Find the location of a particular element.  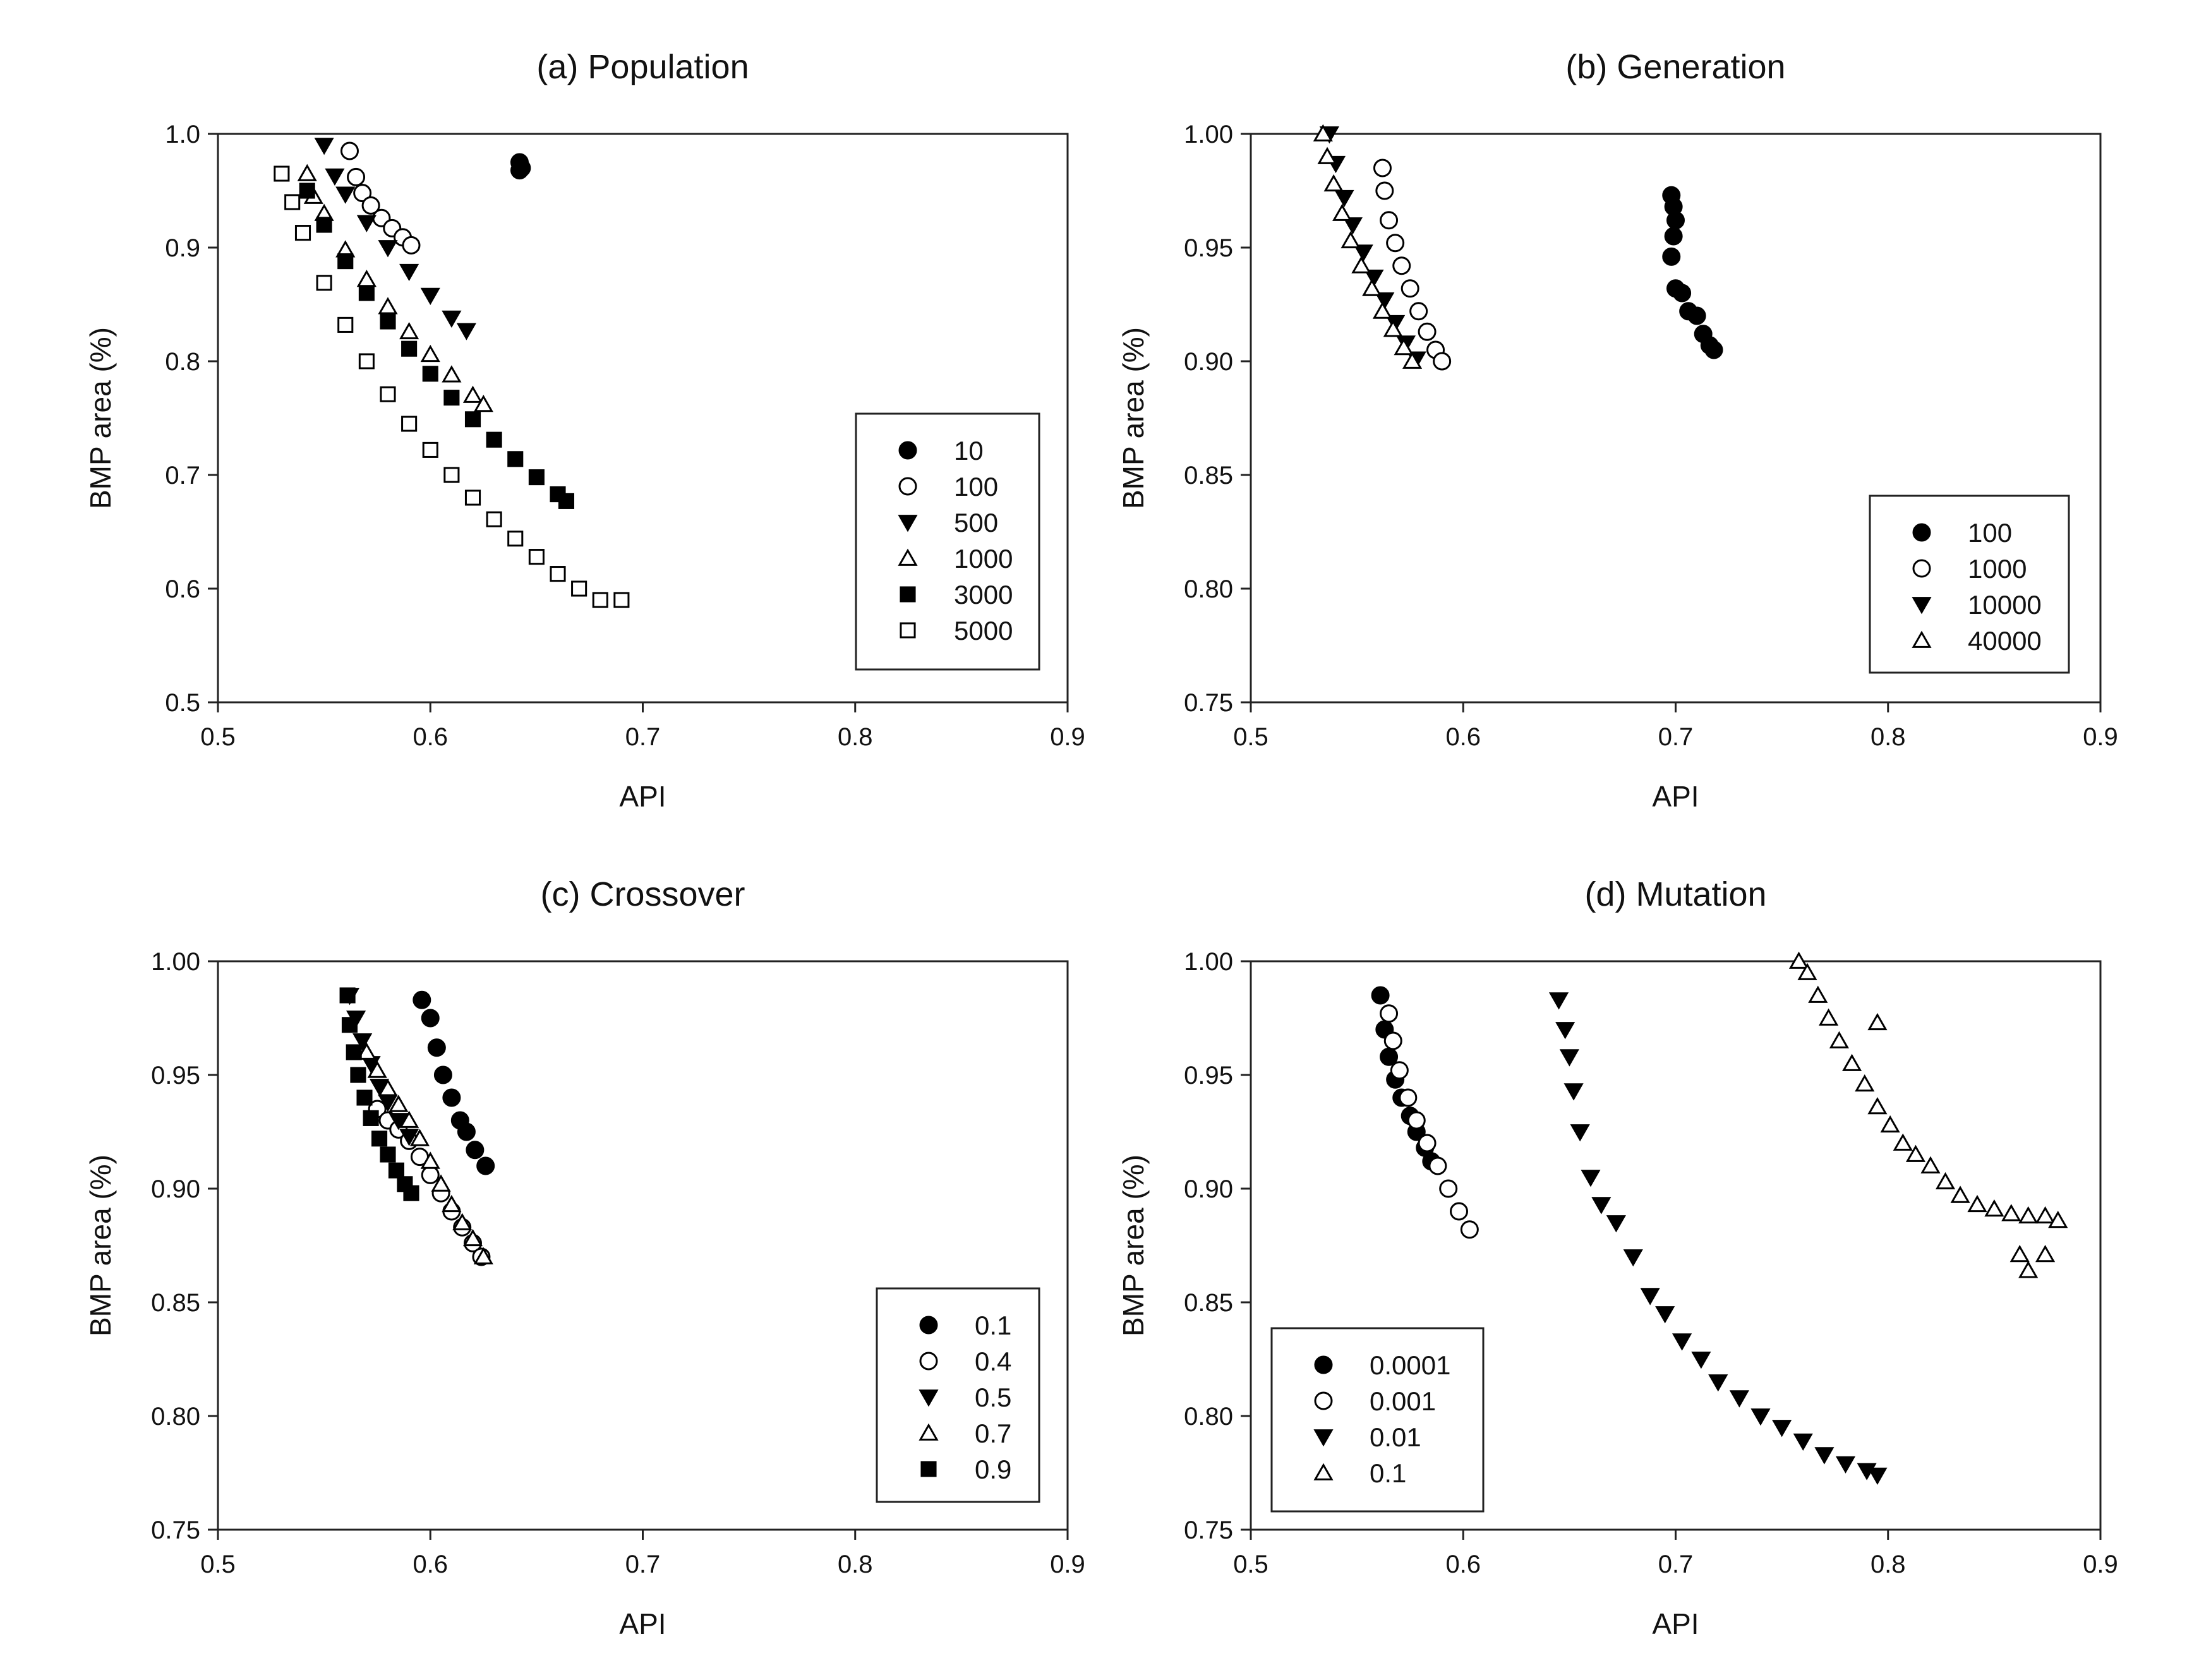

y-tick-label: 1.00 is located at coordinates (1208, 134).